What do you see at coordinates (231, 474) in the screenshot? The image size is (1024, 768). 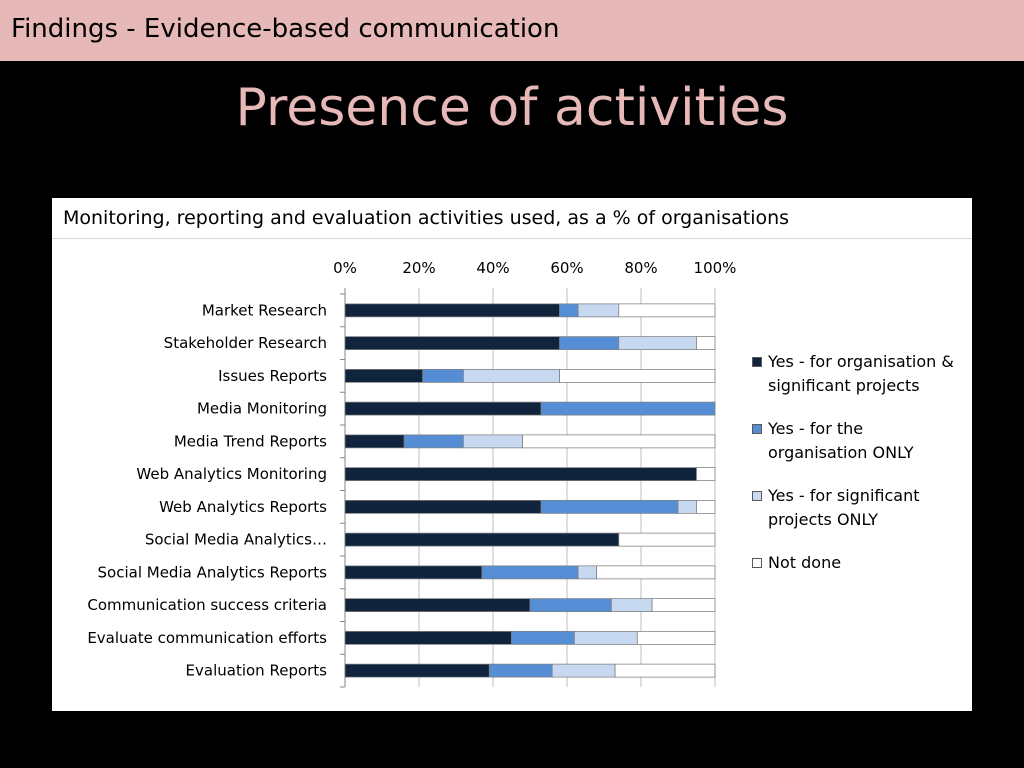 I see `category-label-5: Web Analytics Monitoring` at bounding box center [231, 474].